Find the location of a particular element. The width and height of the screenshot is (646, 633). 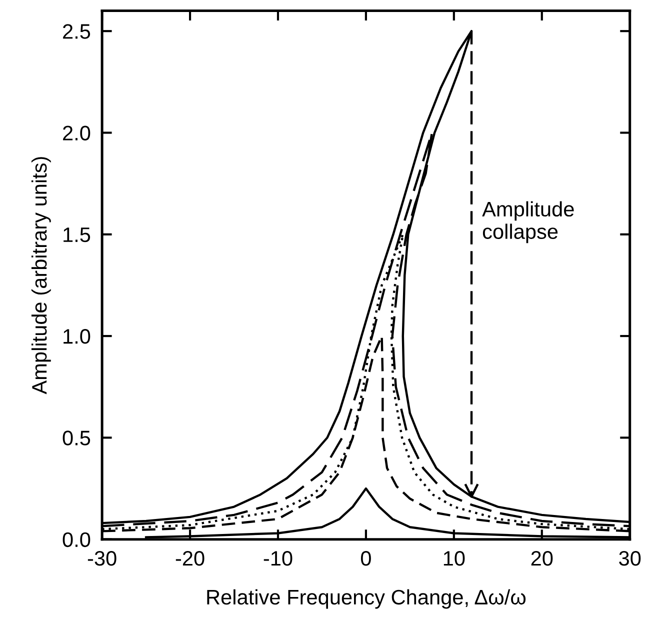

y-tick-label: 1.5 is located at coordinates (77, 235).